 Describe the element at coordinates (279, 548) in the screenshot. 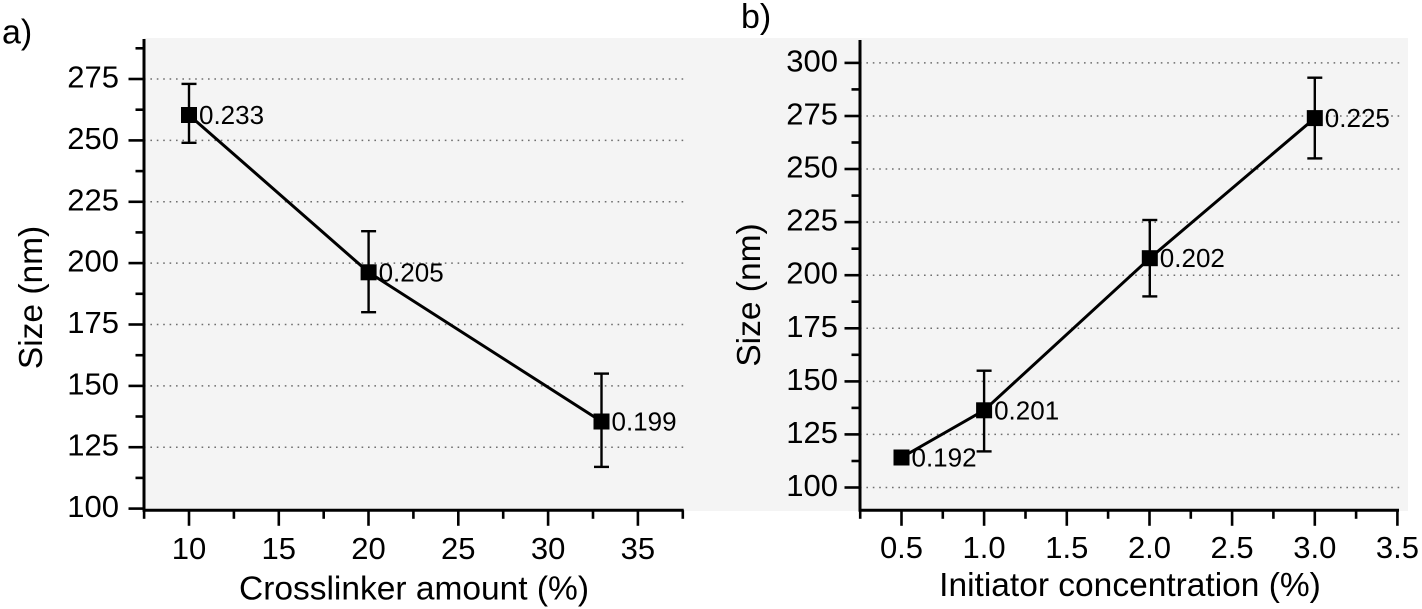

I see `svg-text: 15` at that location.